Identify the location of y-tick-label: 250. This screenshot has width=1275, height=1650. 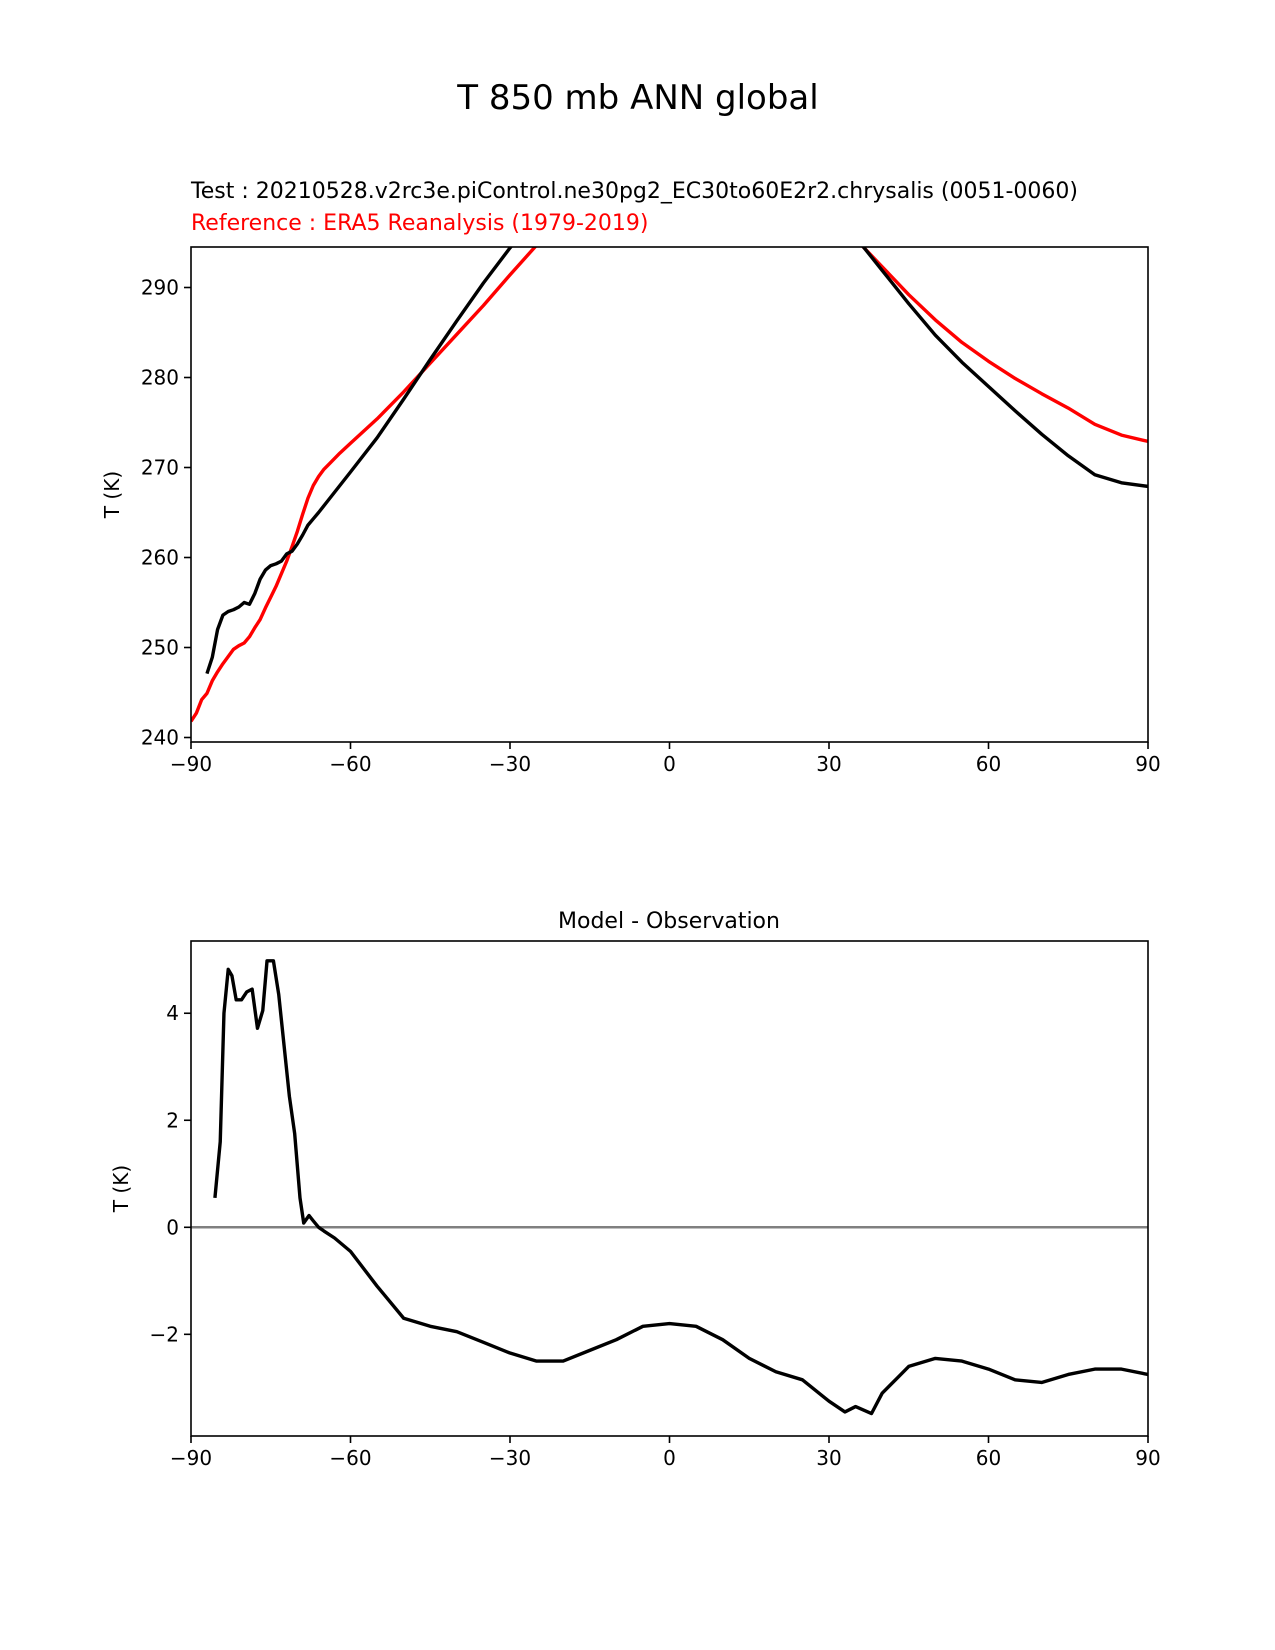
(160, 648).